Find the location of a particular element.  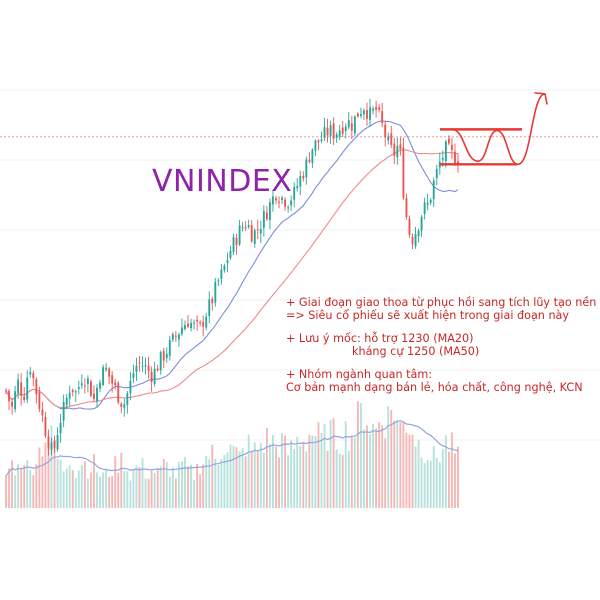

projection-path is located at coordinates (499, 129).